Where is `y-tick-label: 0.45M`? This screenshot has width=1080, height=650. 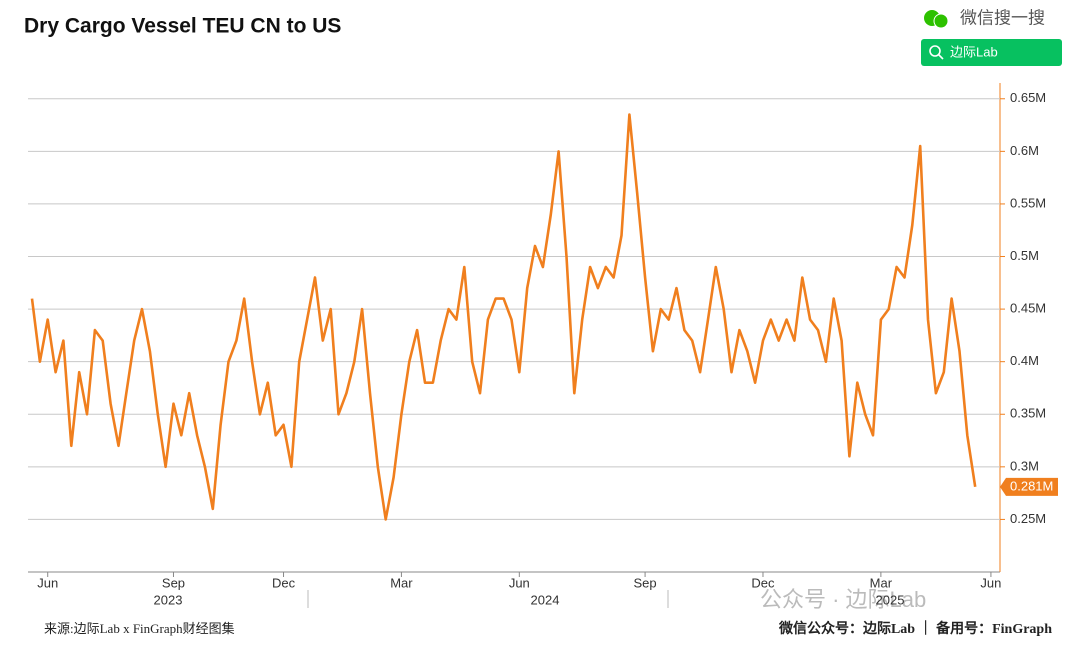
y-tick-label: 0.45M is located at coordinates (1028, 308).